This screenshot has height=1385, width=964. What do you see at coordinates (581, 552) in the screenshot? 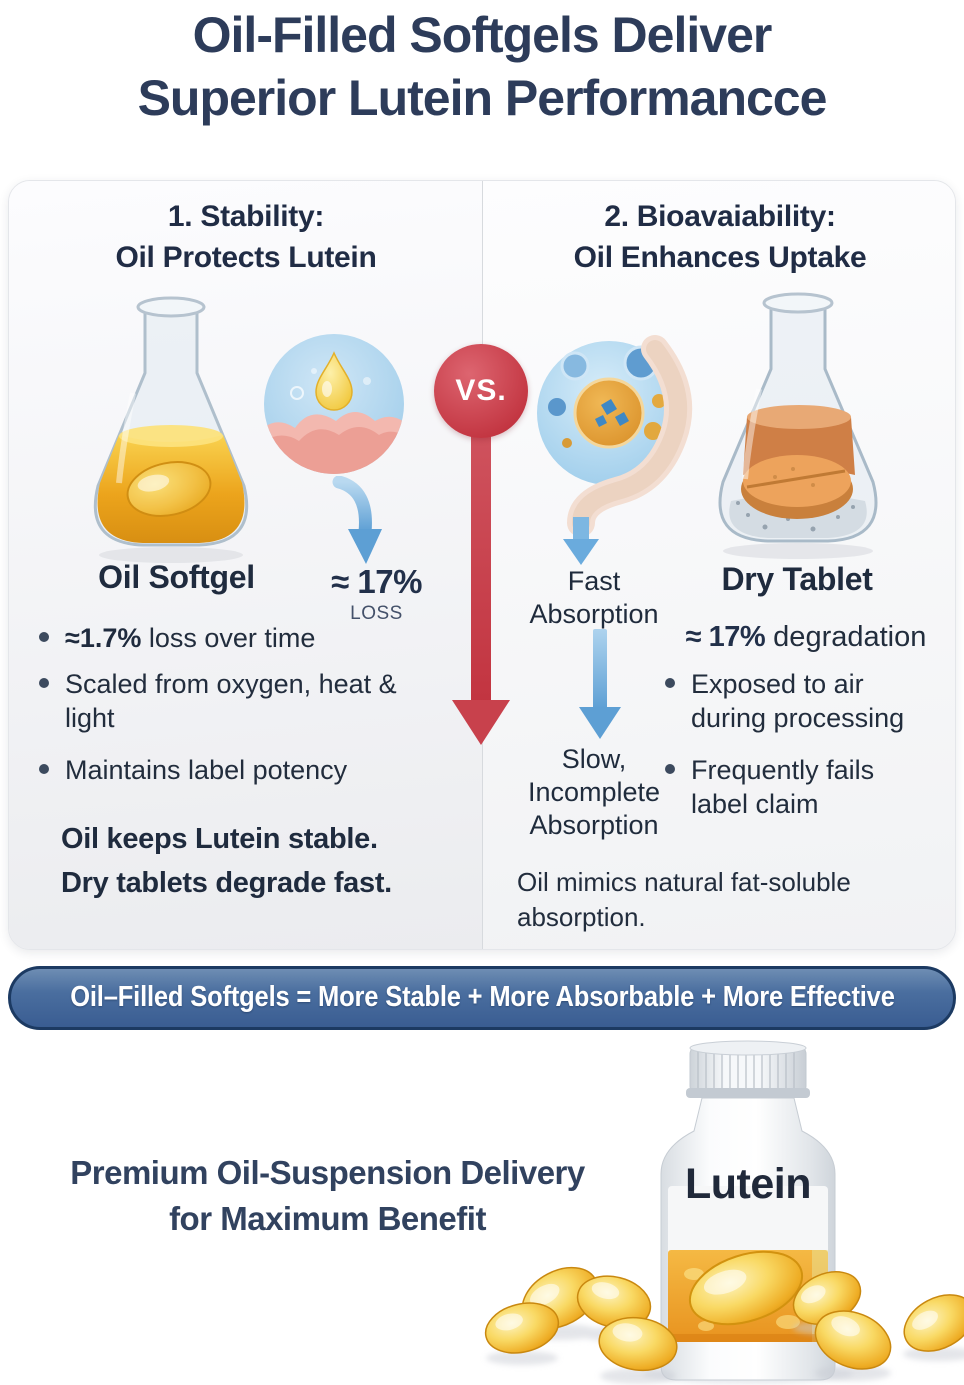
I see `gut-arrow-head` at bounding box center [581, 552].